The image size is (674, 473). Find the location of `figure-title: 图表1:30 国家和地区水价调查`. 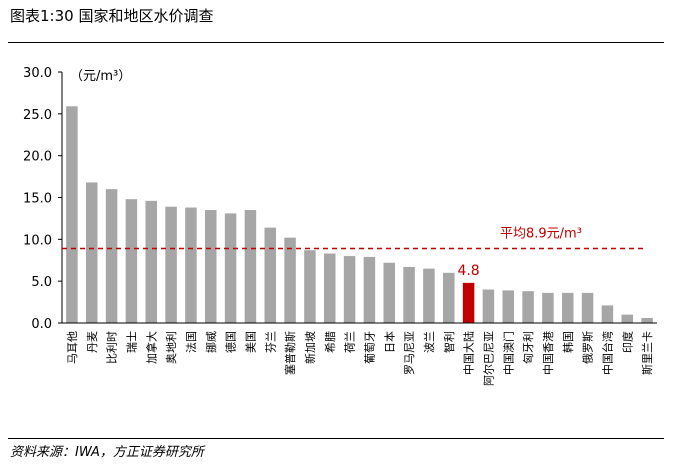

figure-title: 图表1:30 国家和地区水价调查 is located at coordinates (112, 16).